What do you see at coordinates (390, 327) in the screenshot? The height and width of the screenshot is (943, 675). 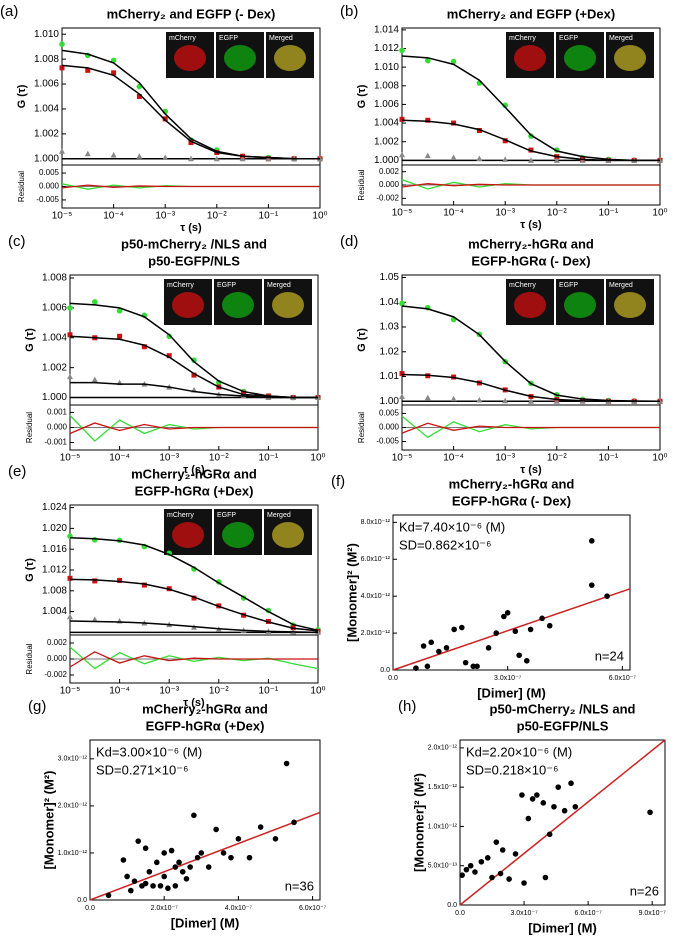 I see `y-tick-label: 1.03` at bounding box center [390, 327].